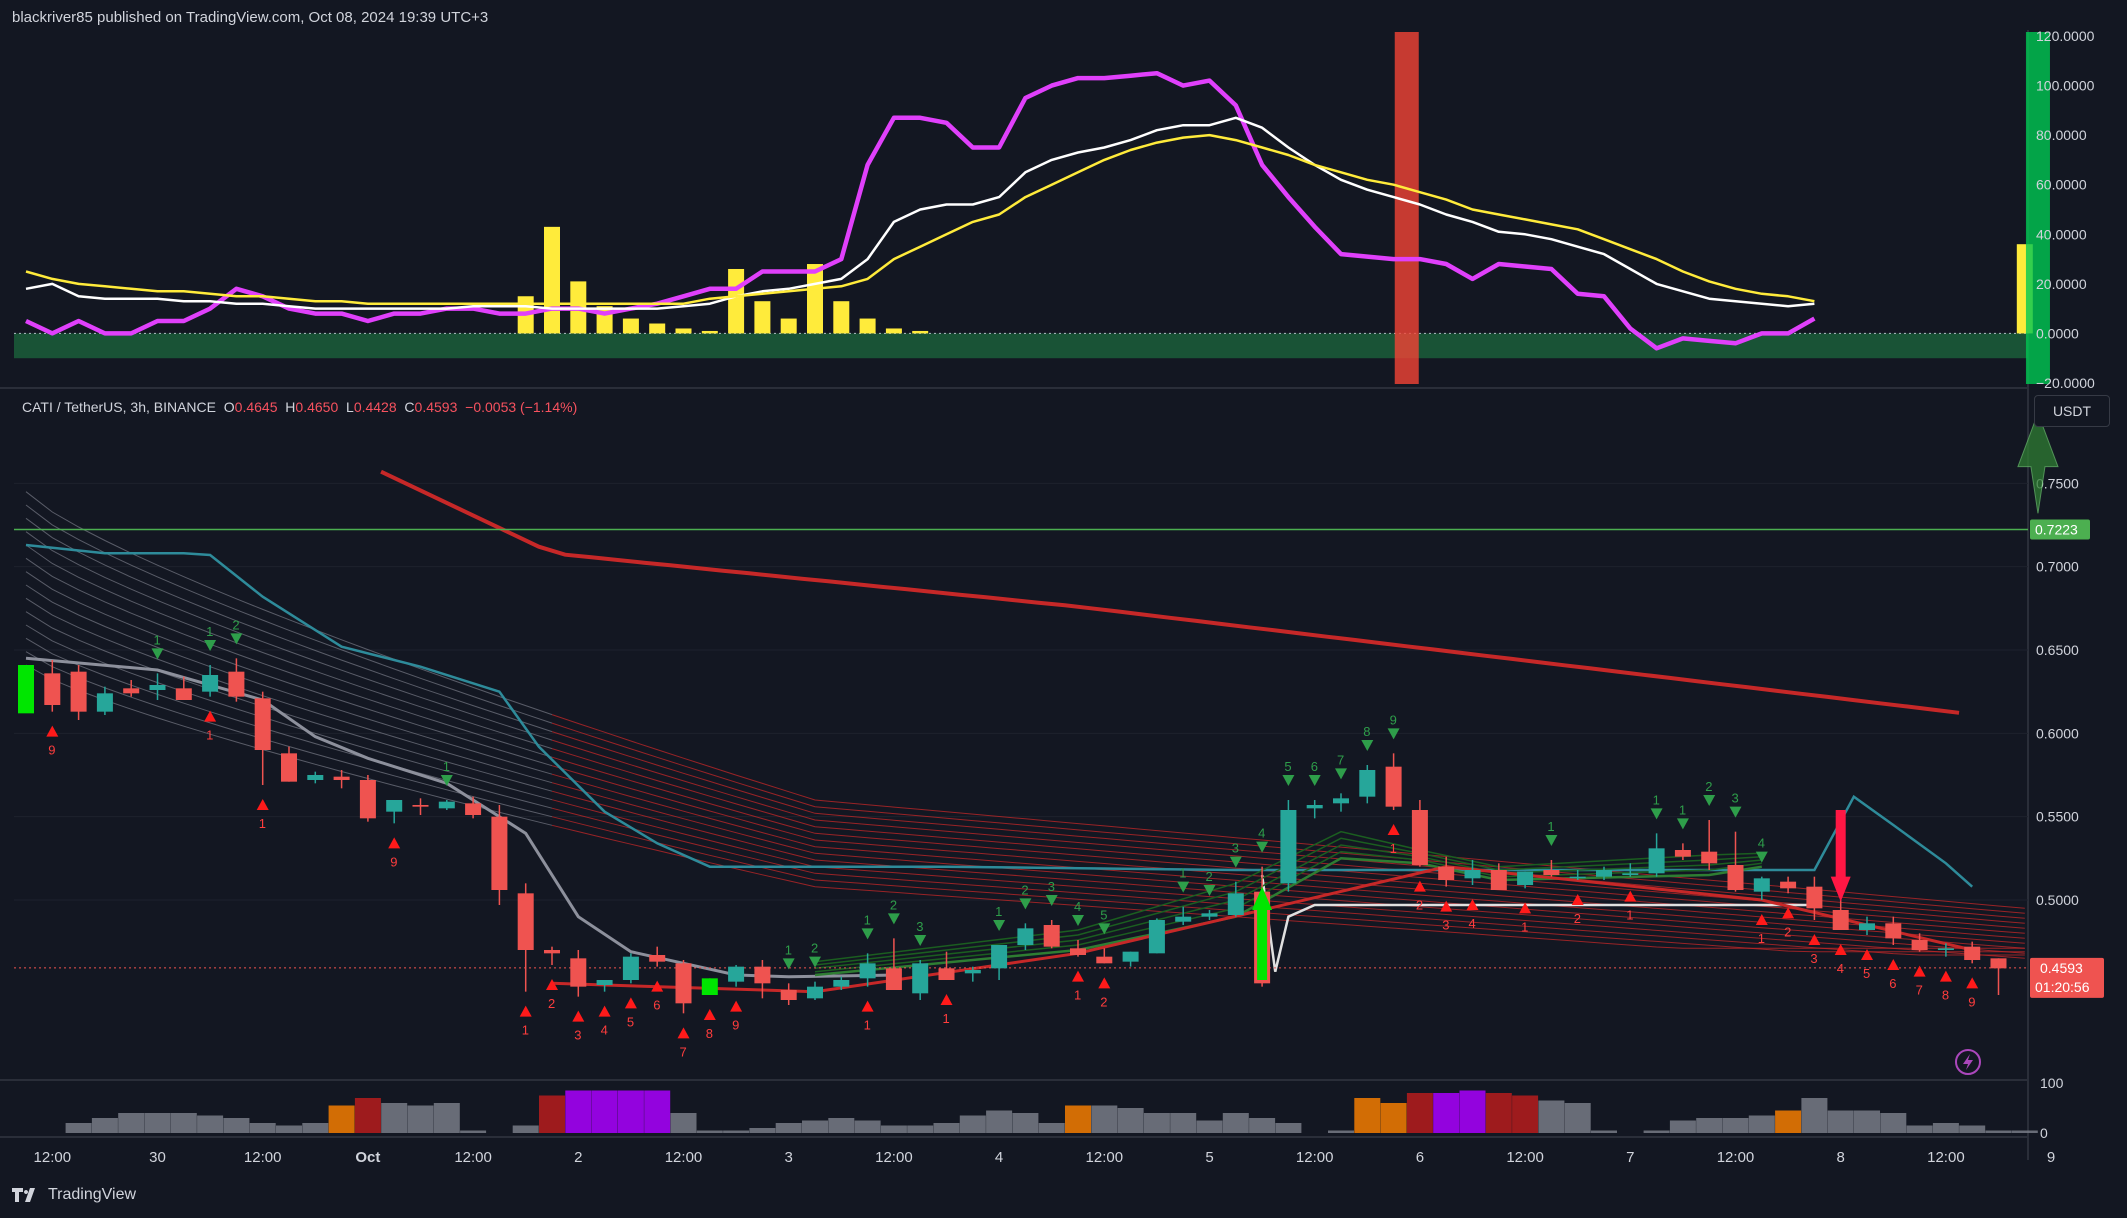  Describe the element at coordinates (551, 1003) in the screenshot. I see `count-down-number: 2` at that location.